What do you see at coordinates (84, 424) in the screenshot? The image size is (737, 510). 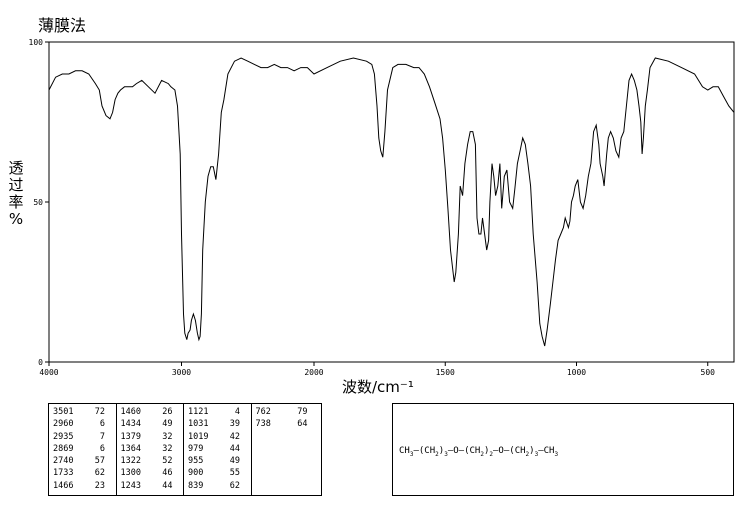 I see `peak-row: 2960 6` at bounding box center [84, 424].